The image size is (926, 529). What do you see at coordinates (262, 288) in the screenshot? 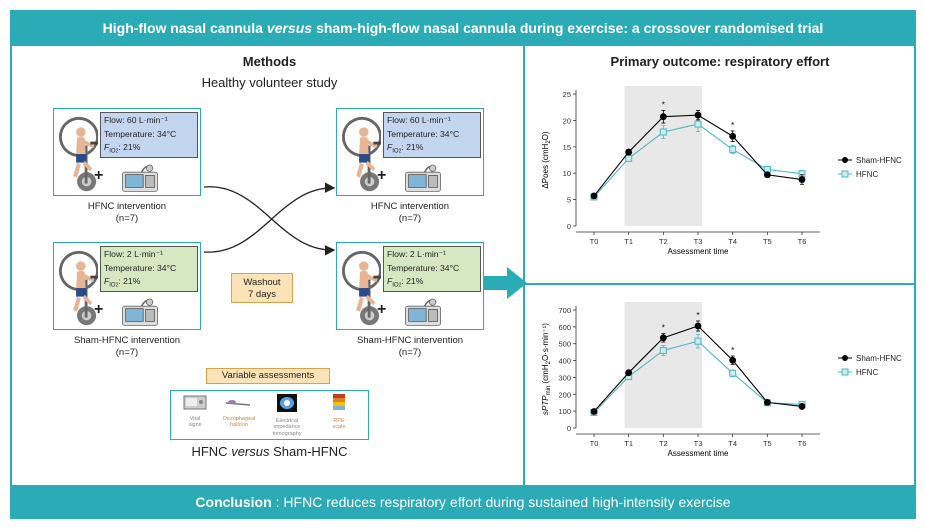
I see `washout-badge: Washout 7 days` at bounding box center [262, 288].